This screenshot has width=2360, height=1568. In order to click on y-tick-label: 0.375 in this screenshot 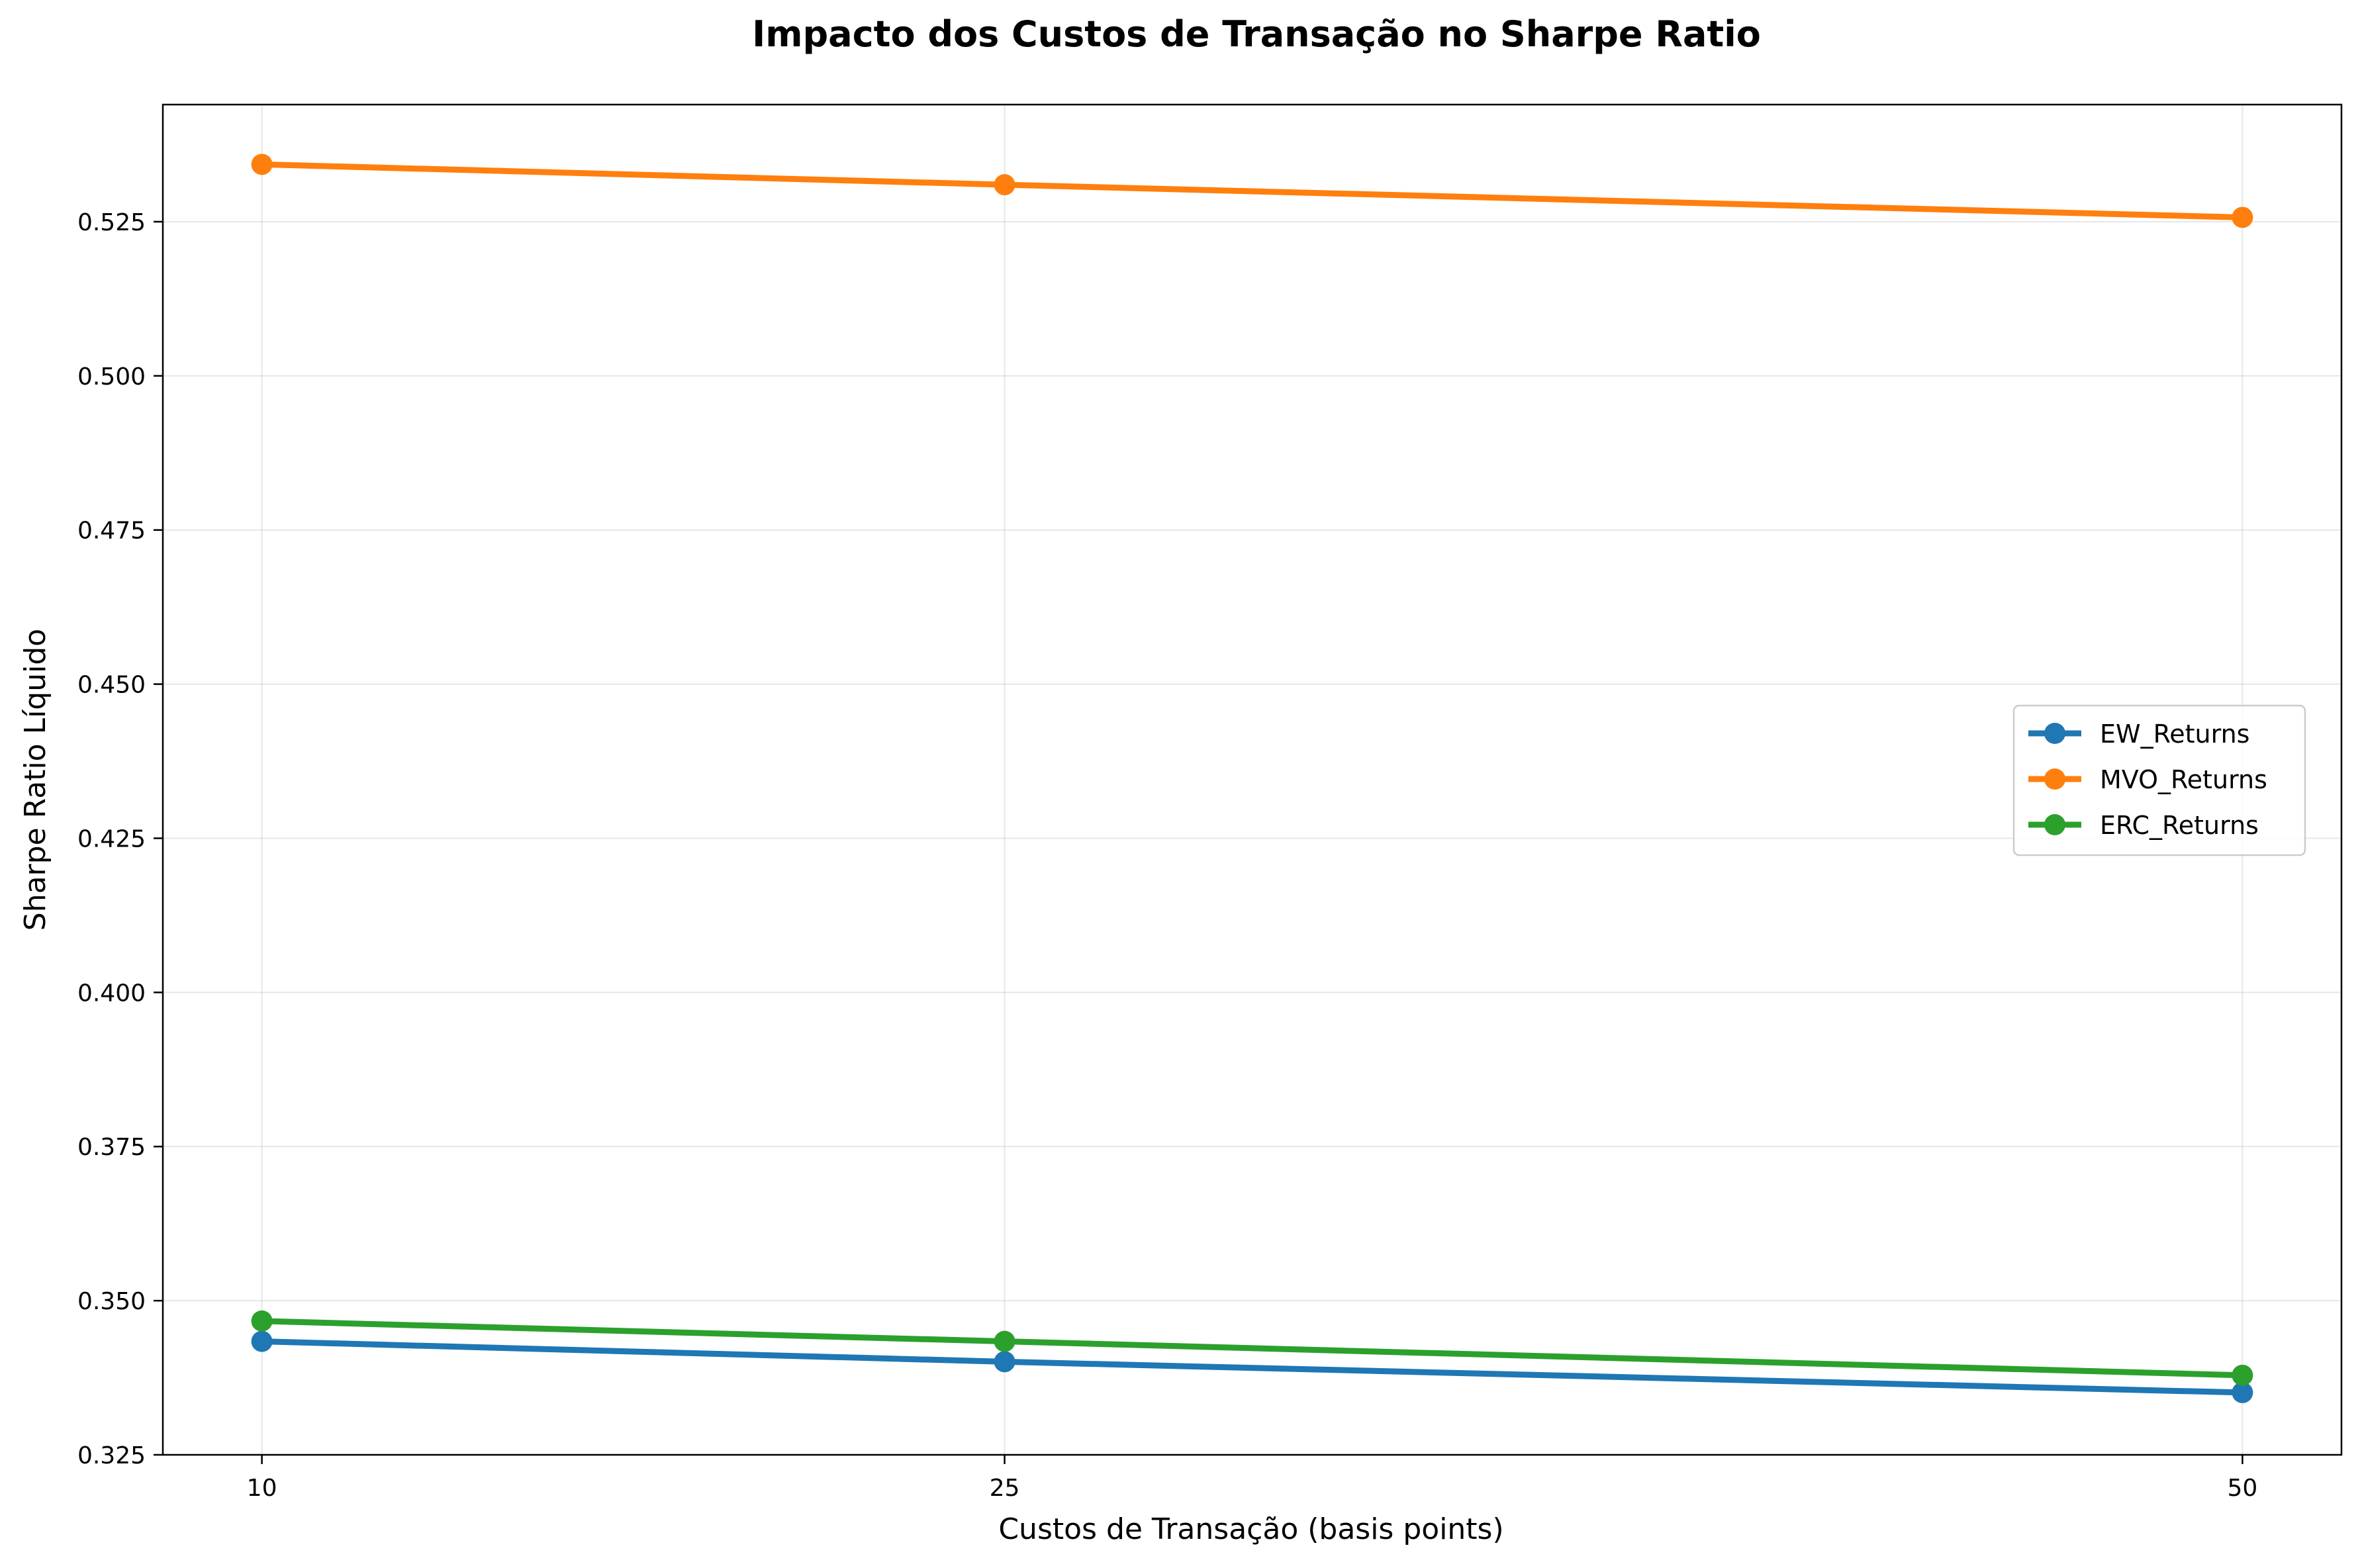, I will do `click(111, 1147)`.